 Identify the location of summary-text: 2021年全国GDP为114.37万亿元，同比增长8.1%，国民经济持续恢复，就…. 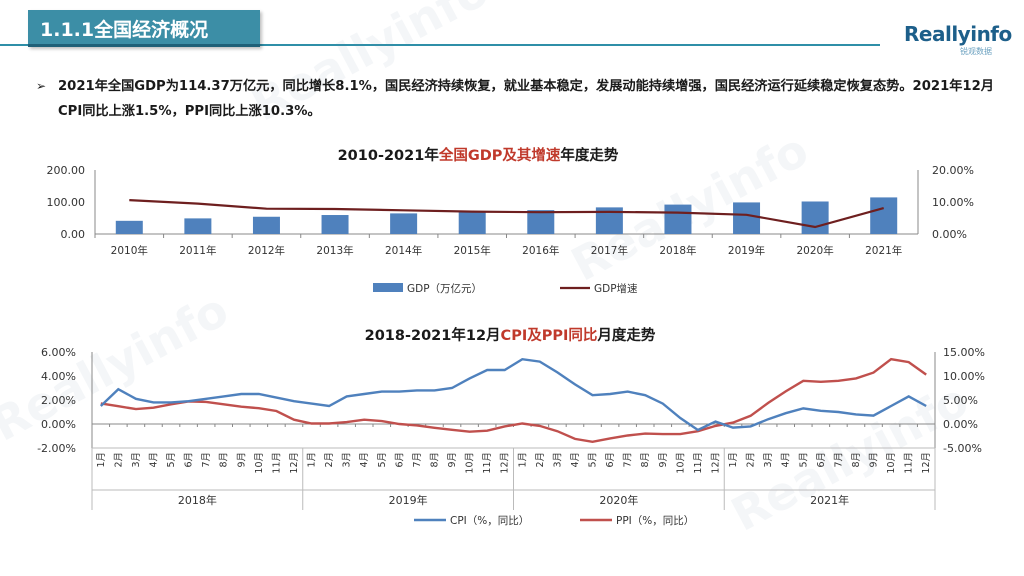
(526, 99).